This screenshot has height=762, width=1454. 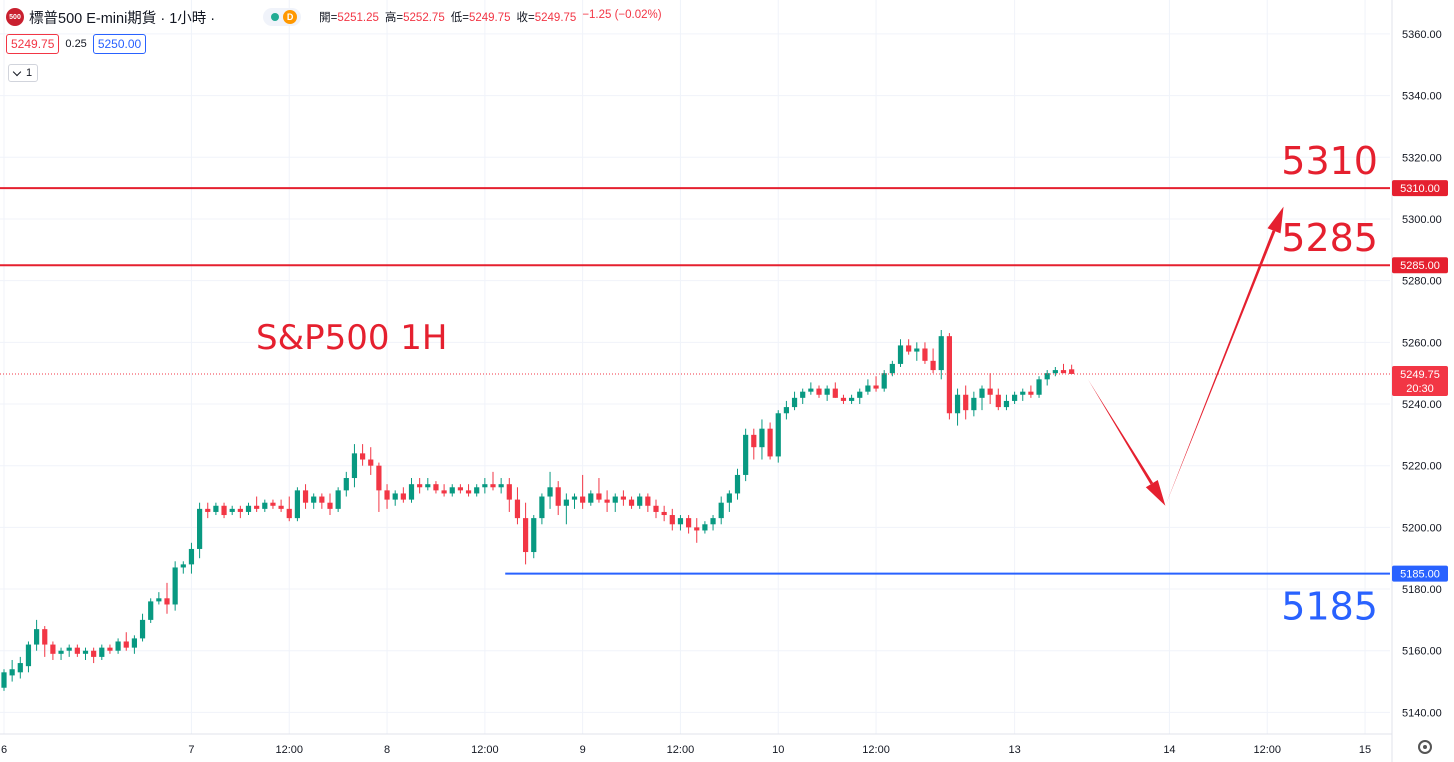 I want to click on open-label: 開=, so click(x=328, y=18).